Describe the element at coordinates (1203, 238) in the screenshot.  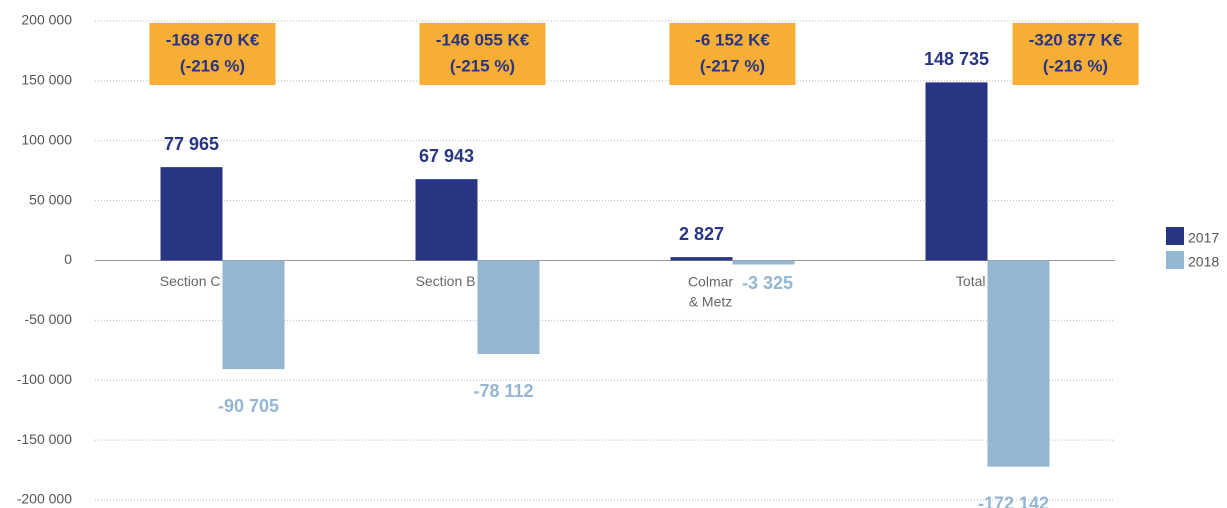
I see `legend-label: 2017` at that location.